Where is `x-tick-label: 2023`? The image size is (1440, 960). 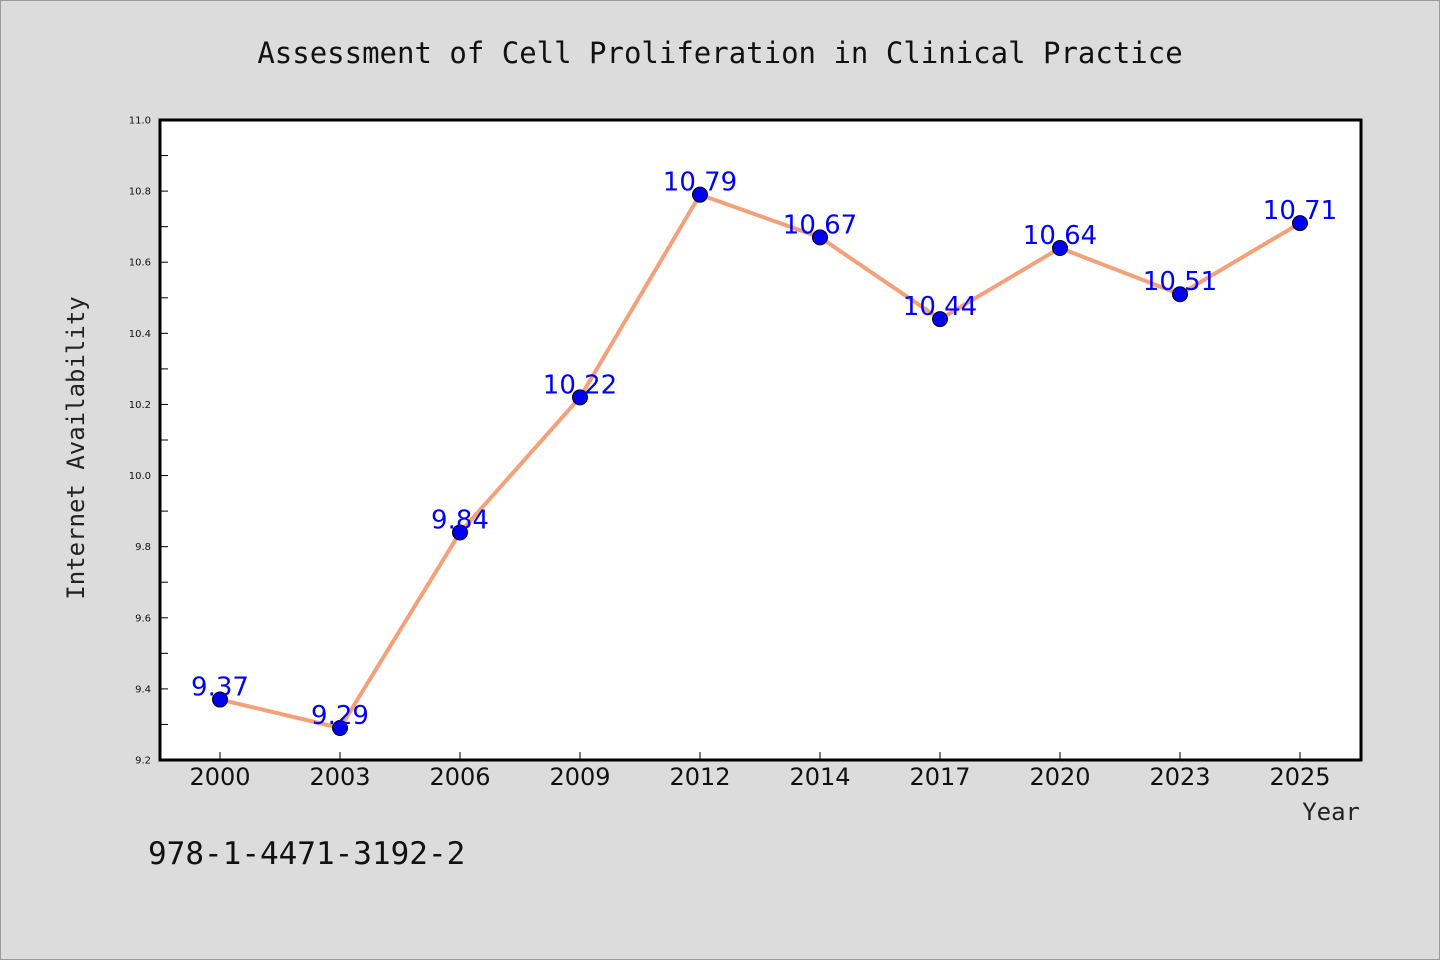 x-tick-label: 2023 is located at coordinates (1179, 777).